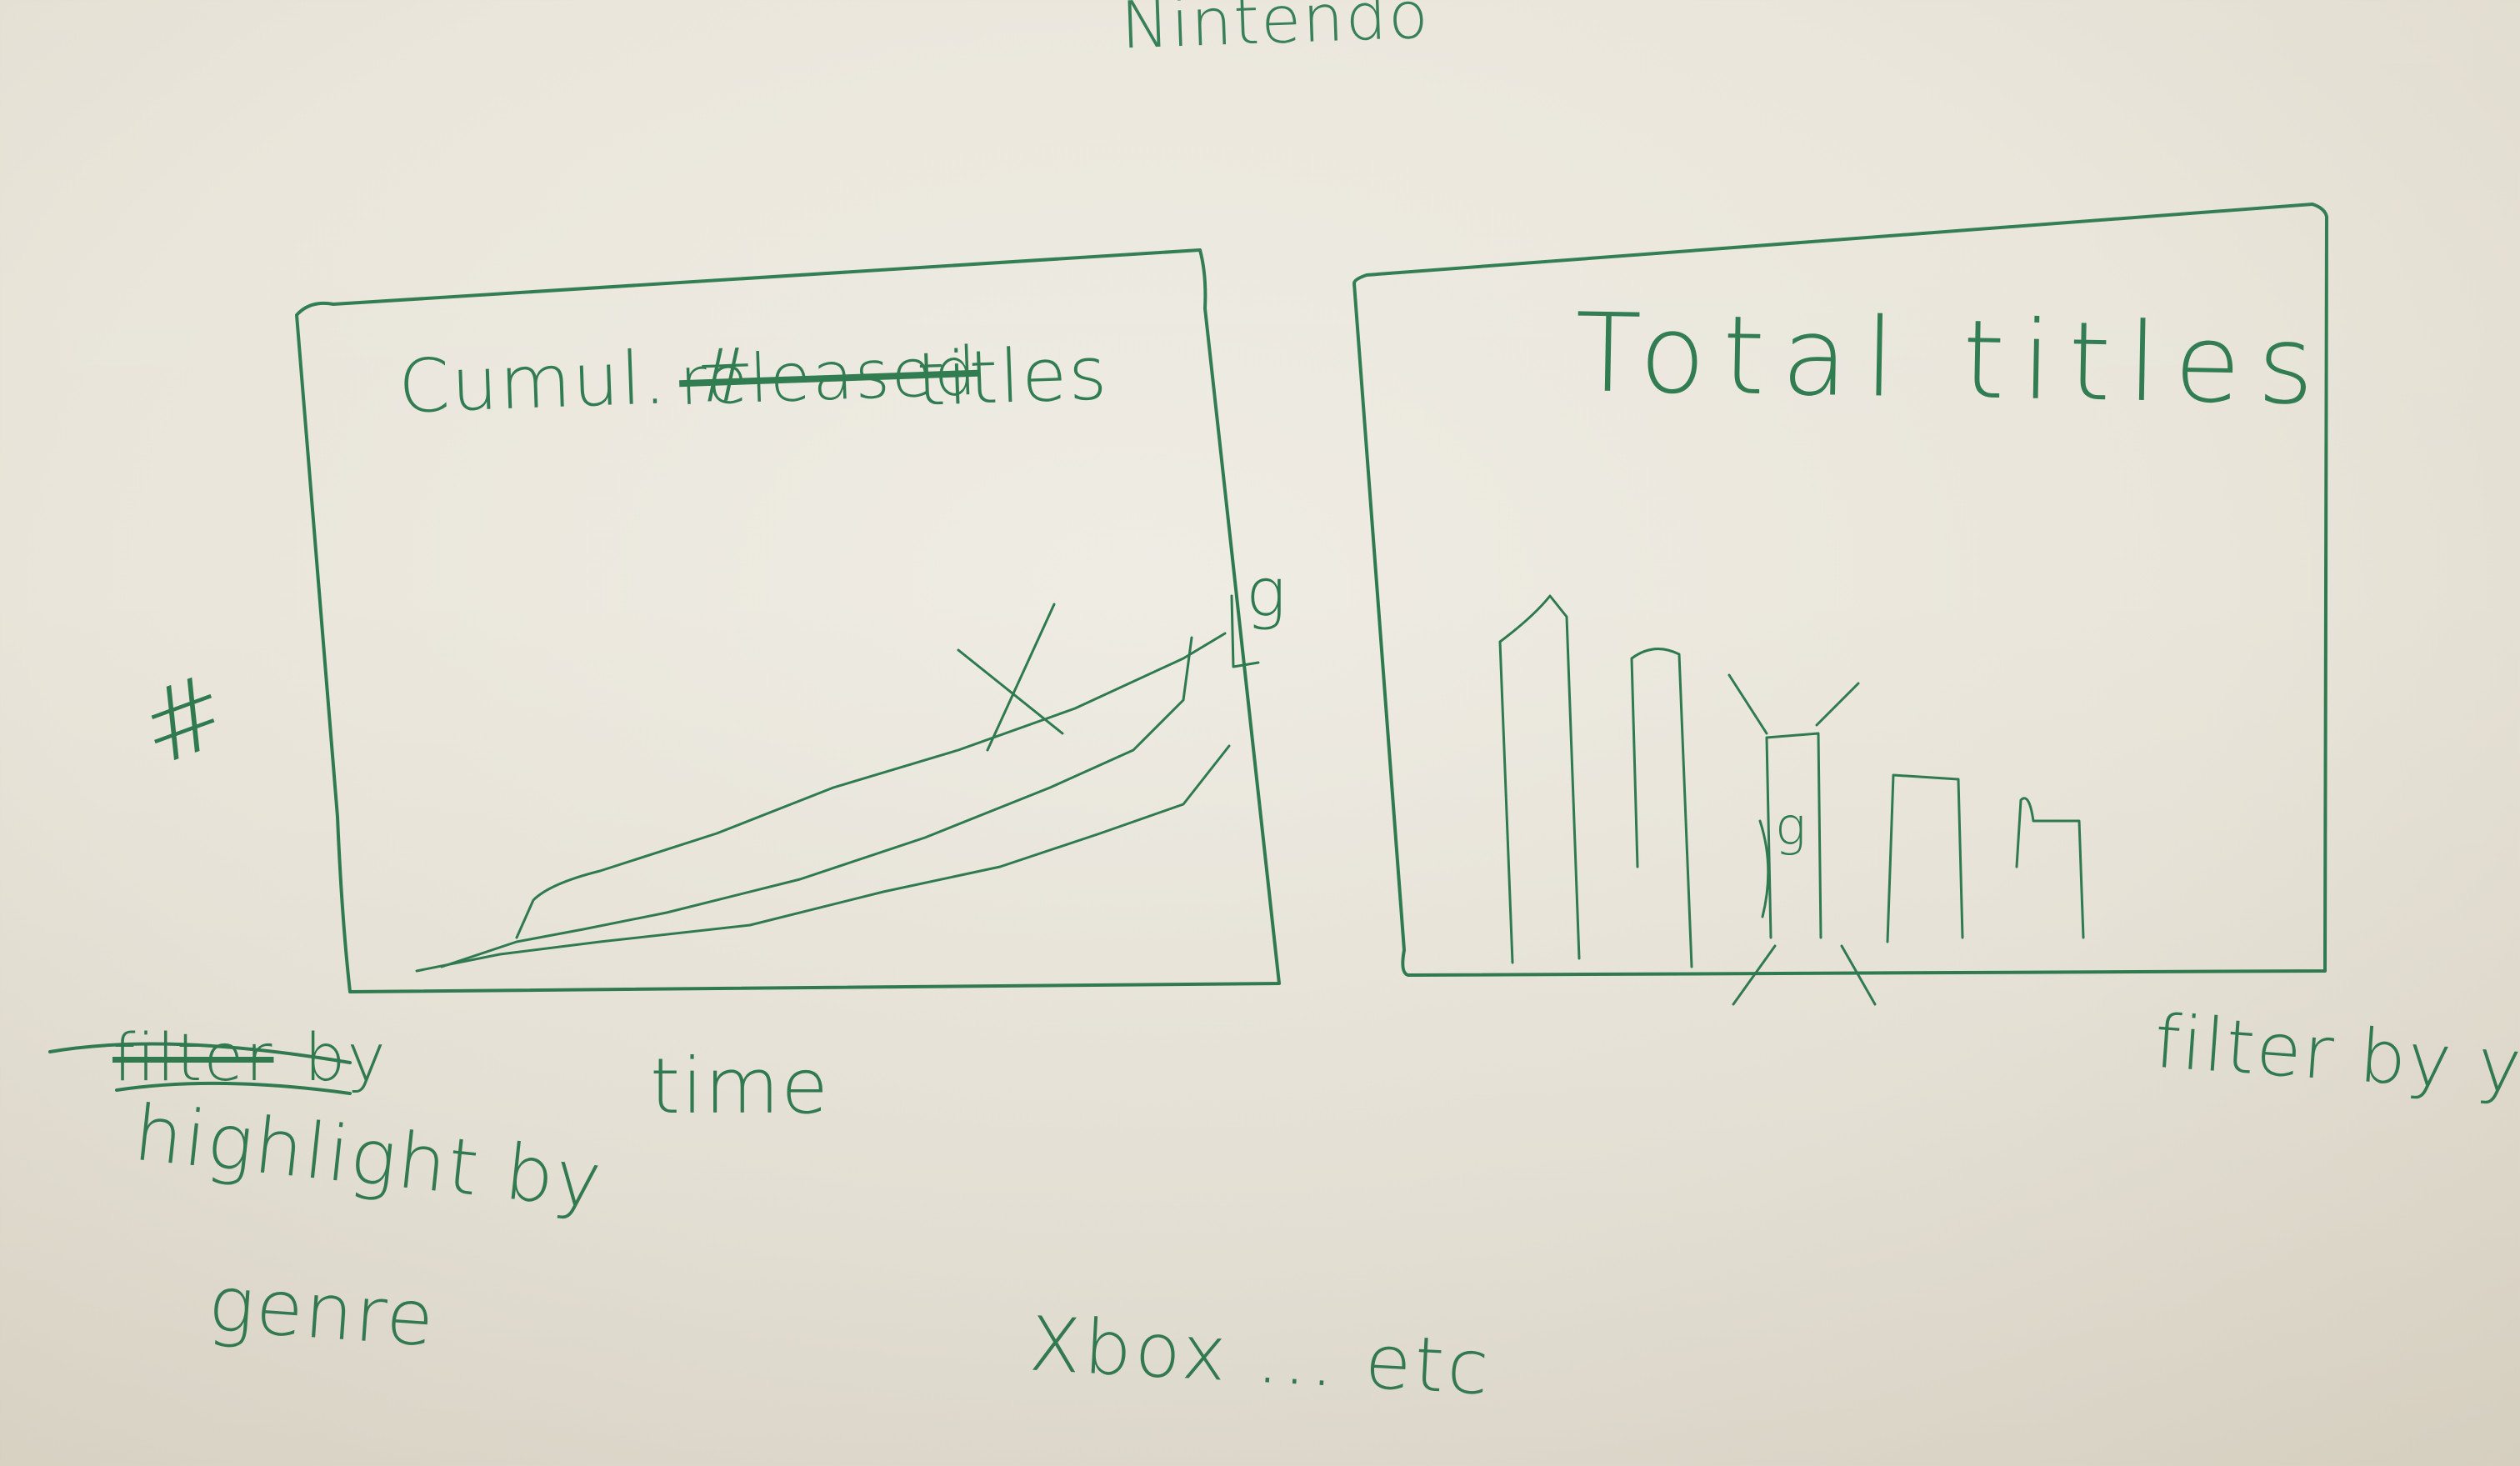  I want to click on left-note-struck: filter, so click(193, 1058).